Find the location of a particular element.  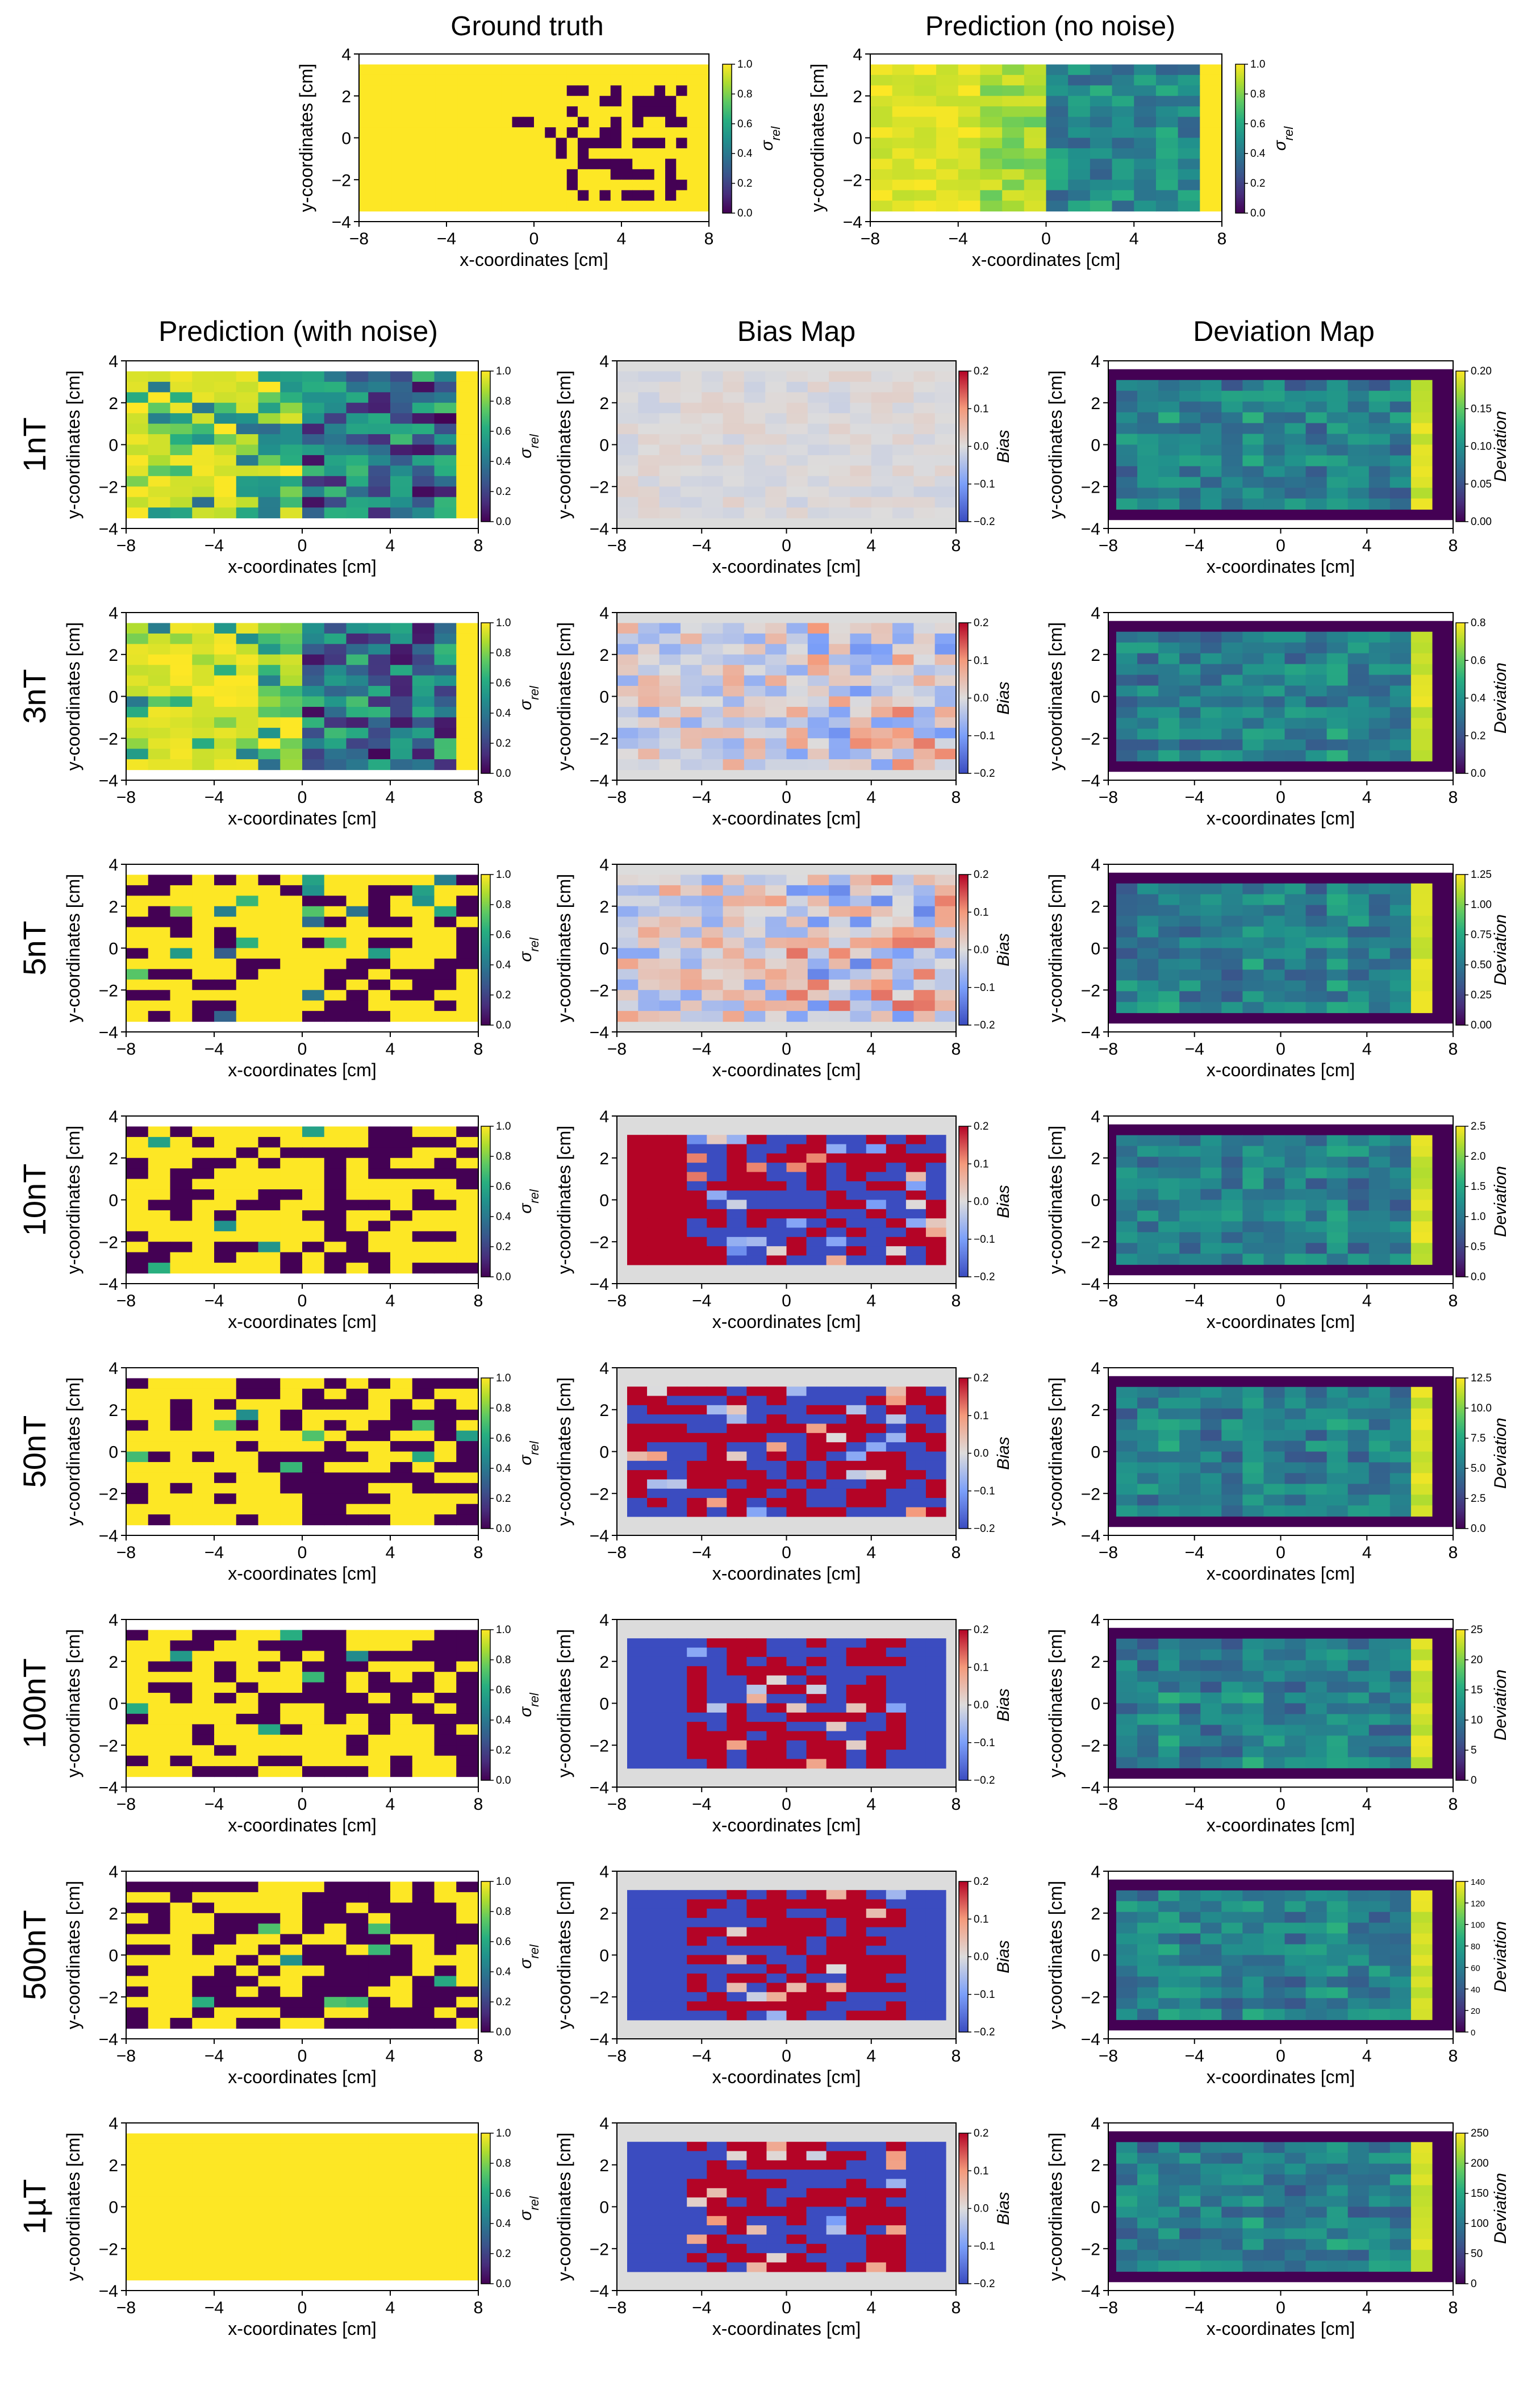

bias-1nT-ytick-label: 0 is located at coordinates (604, 445).